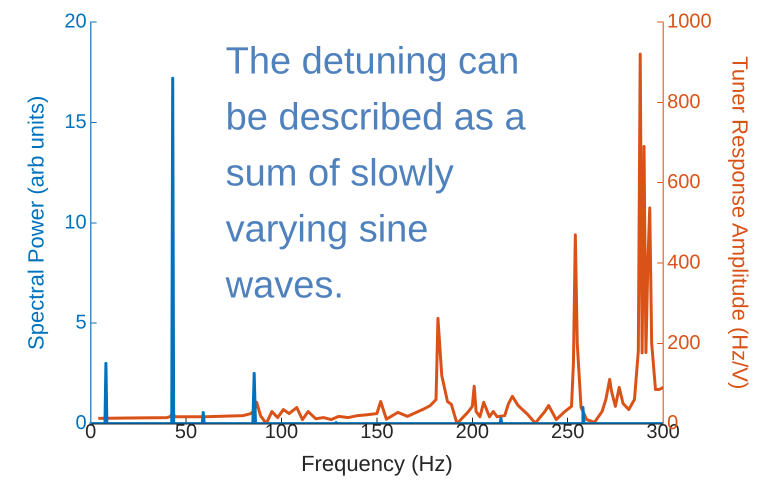 The height and width of the screenshot is (486, 778). I want to click on y-tick-label: 10, so click(75, 222).